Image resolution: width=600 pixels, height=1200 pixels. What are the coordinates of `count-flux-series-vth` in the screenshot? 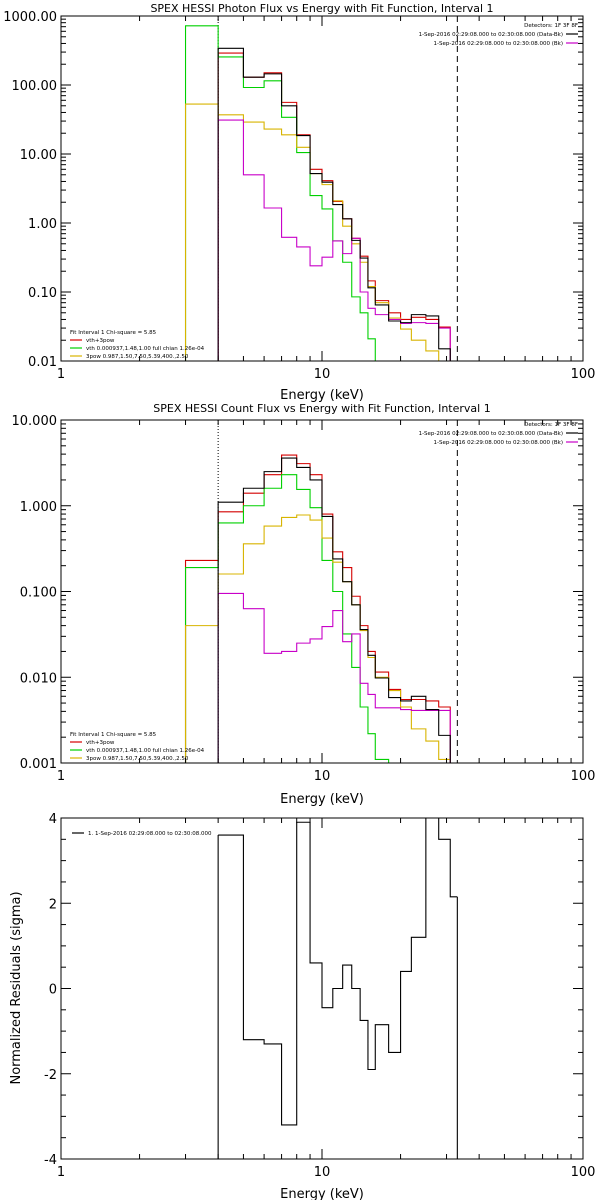 It's located at (293, 618).